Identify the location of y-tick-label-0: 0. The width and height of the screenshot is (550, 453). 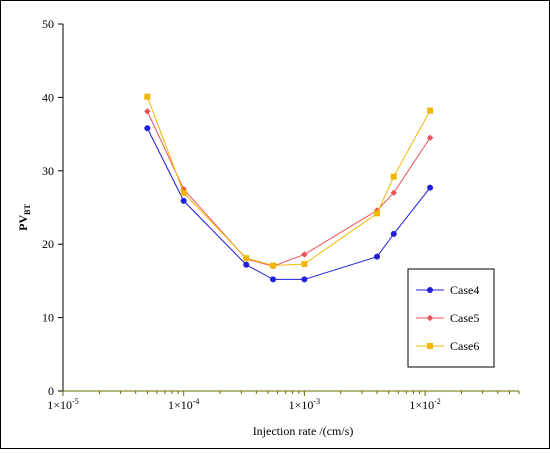
(51, 391).